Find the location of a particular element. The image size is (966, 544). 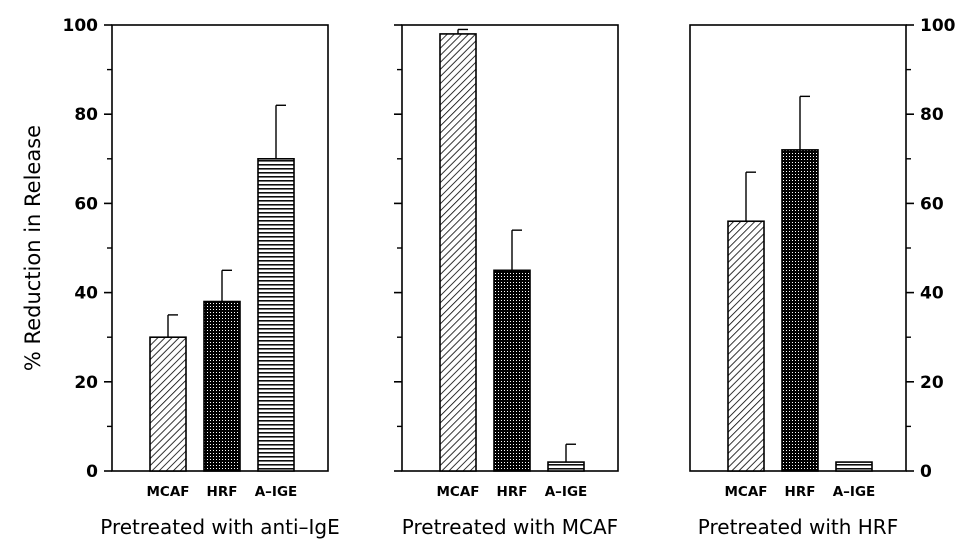

panel-title: Pretreated with HRF is located at coordinates (798, 527).